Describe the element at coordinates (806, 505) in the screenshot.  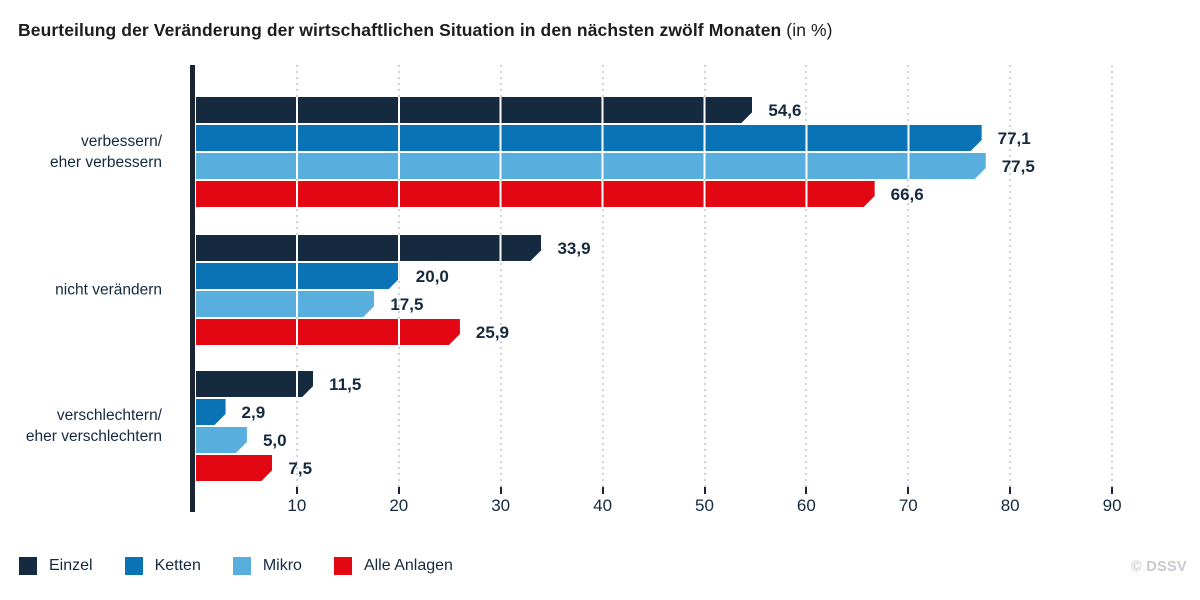
I see `x-tick-label-60: 60` at that location.